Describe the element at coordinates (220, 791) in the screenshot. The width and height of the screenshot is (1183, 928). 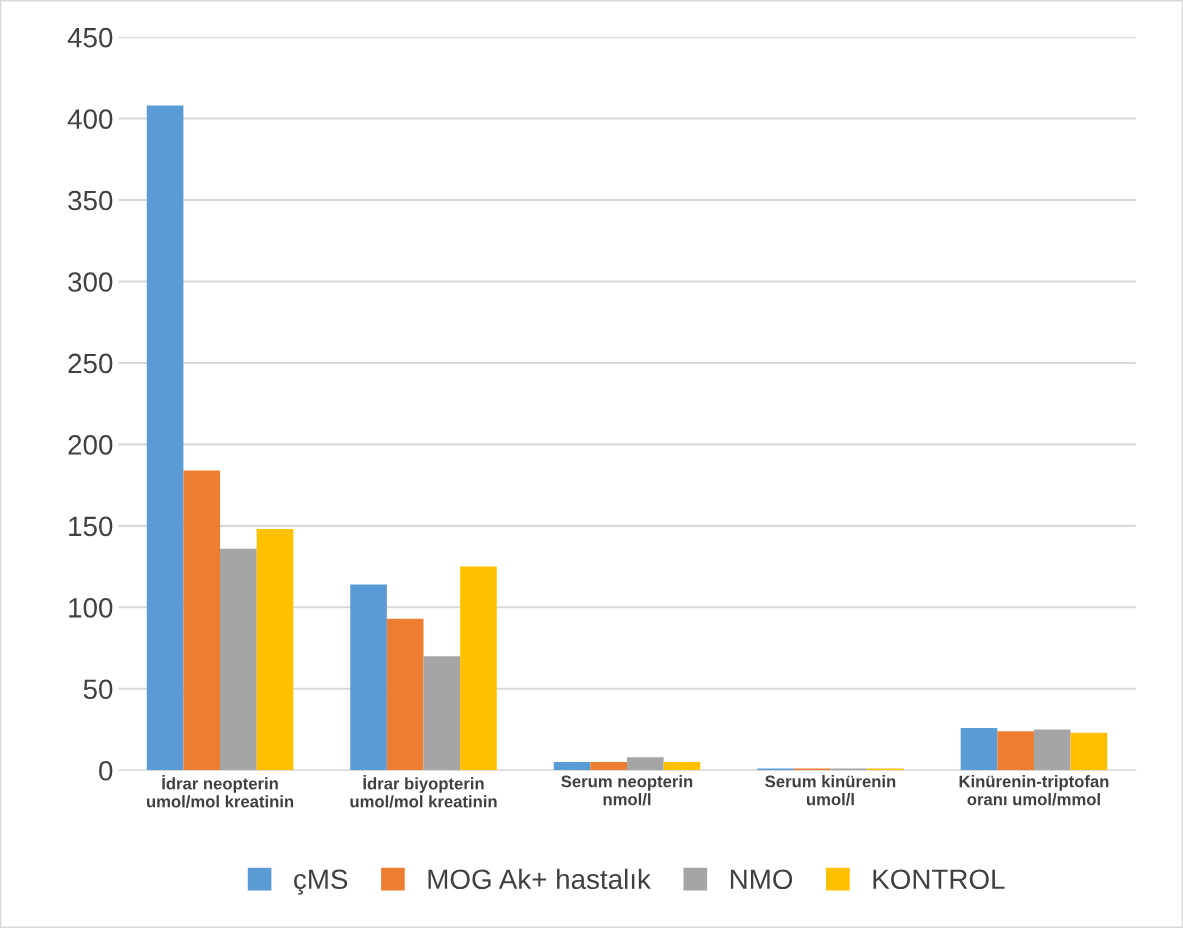
I see `x-tick-label: İdrar neopterin umol/mol kreatinin` at that location.